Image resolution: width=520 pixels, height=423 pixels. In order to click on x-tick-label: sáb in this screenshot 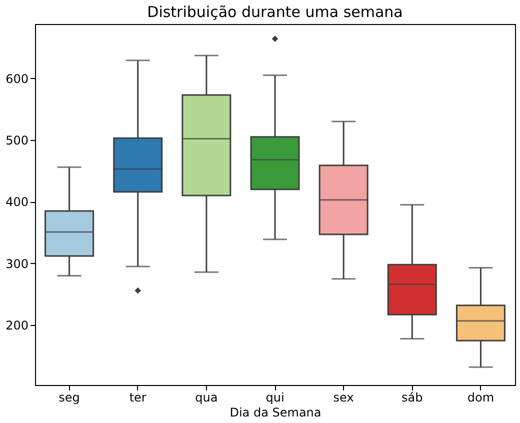, I will do `click(412, 397)`.